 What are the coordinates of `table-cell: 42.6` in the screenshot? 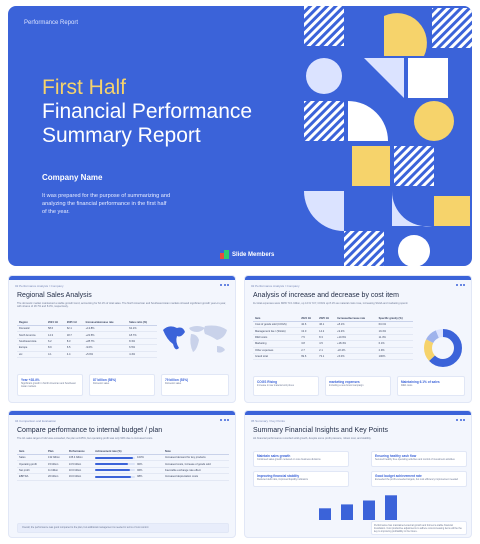 It's located at (308, 325).